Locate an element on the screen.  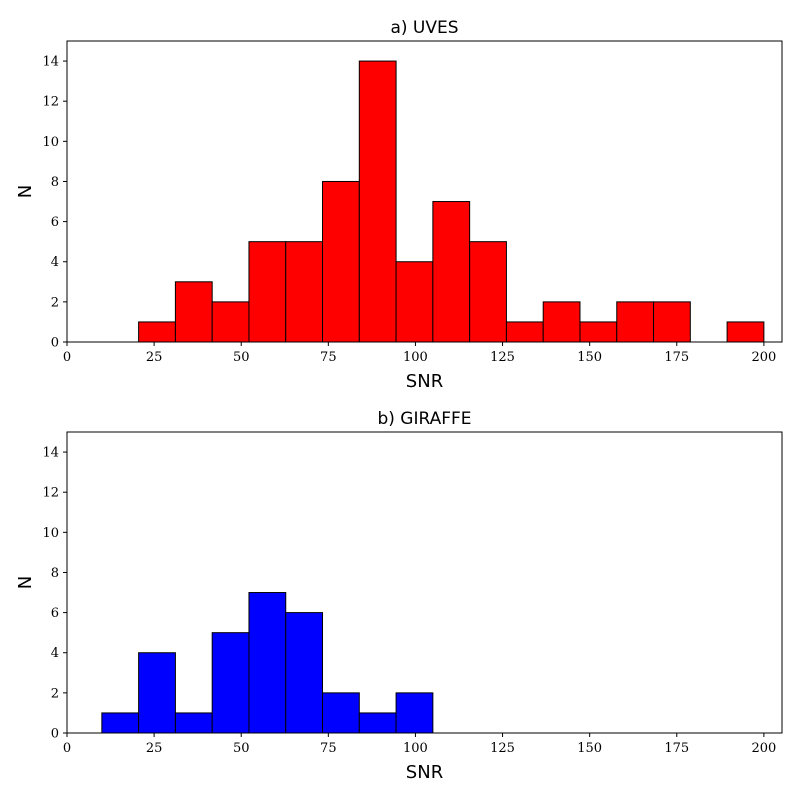
chart-title: a) UVES is located at coordinates (424, 28).